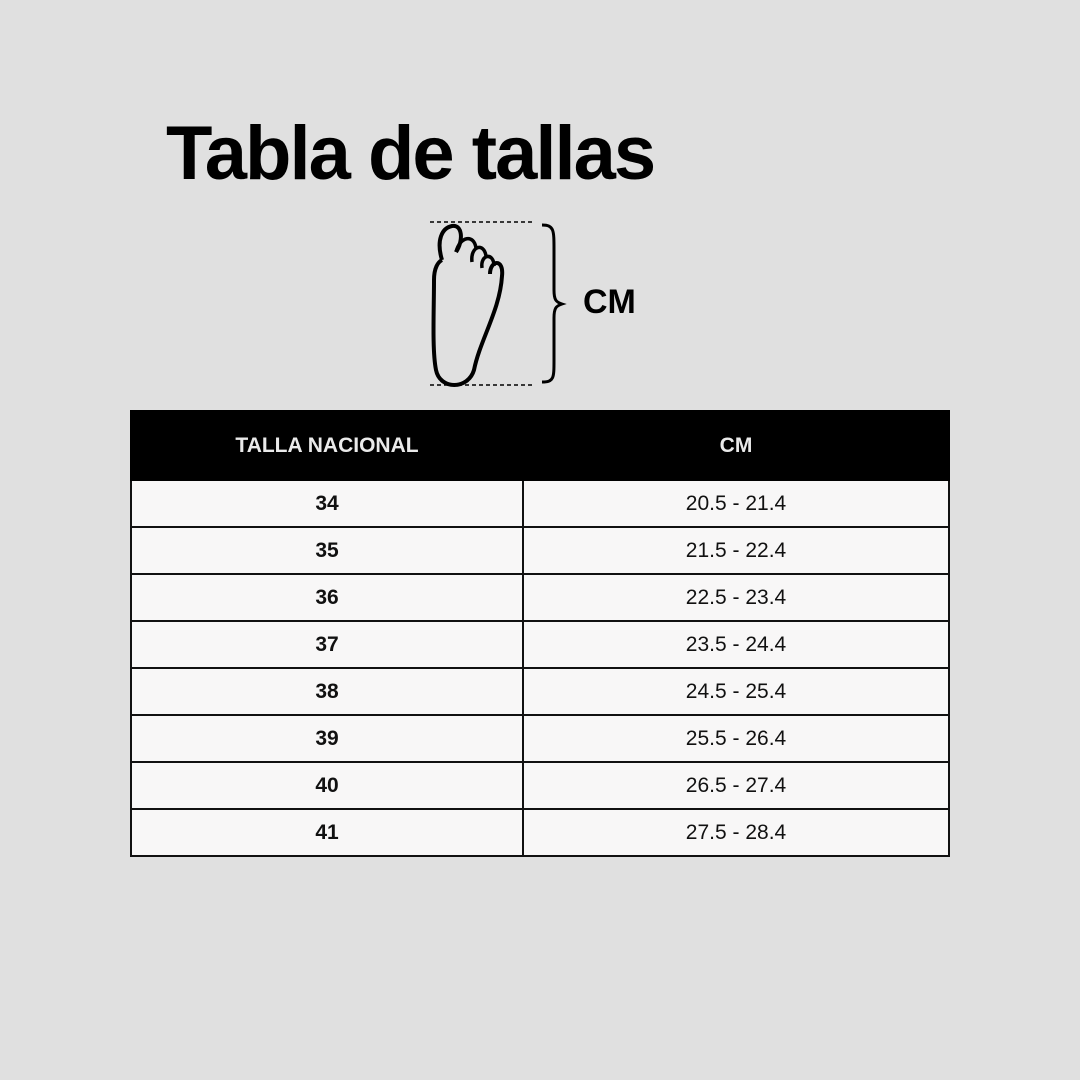 The height and width of the screenshot is (1080, 1080). What do you see at coordinates (736, 644) in the screenshot?
I see `cm-cell: 23.5 - 24.4` at bounding box center [736, 644].